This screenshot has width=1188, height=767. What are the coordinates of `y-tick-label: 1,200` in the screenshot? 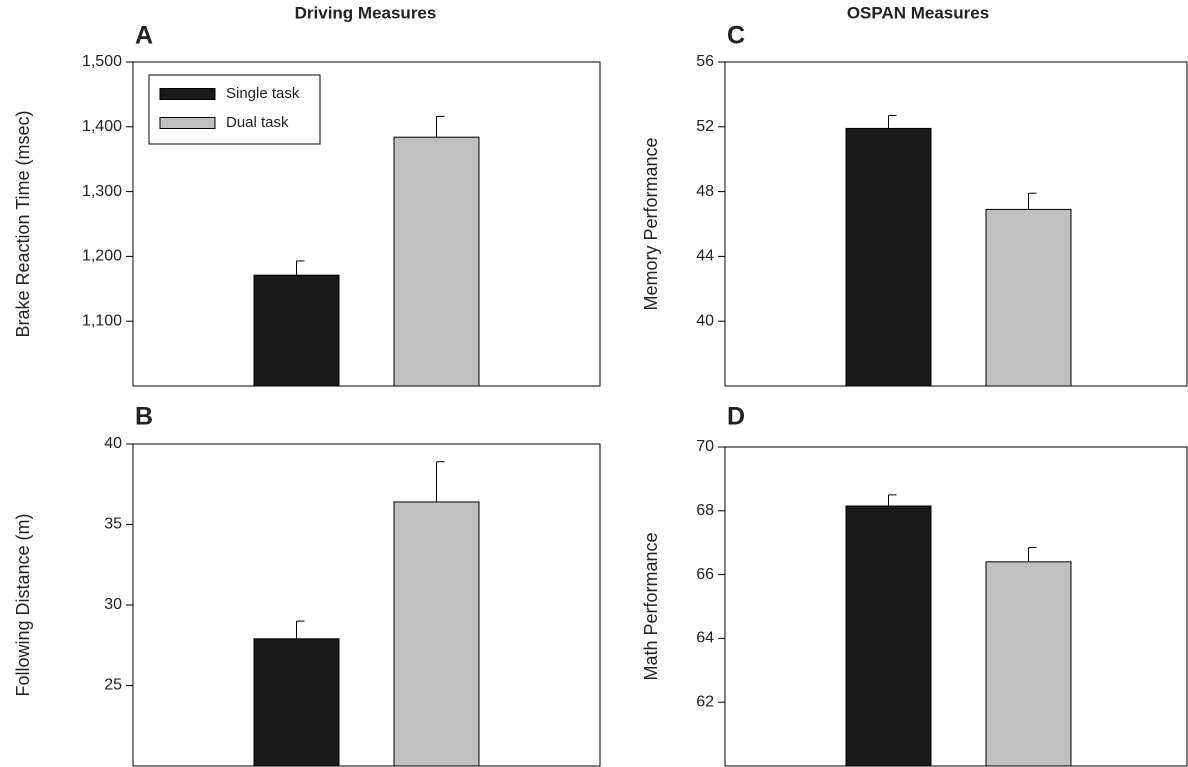 It's located at (102, 256).